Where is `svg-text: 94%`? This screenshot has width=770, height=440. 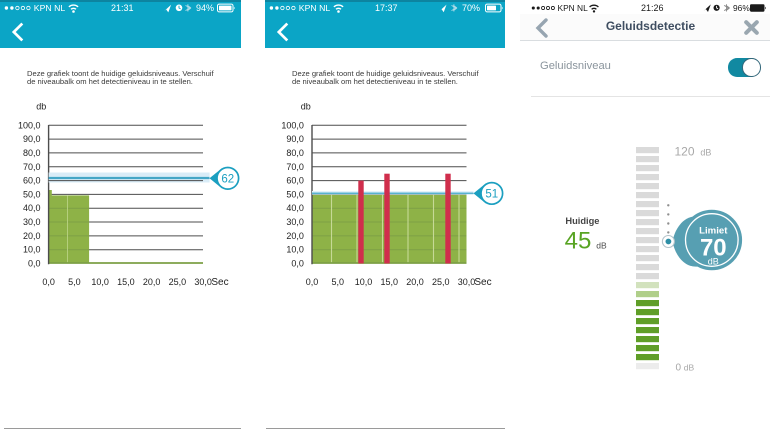
svg-text: 94% is located at coordinates (205, 8).